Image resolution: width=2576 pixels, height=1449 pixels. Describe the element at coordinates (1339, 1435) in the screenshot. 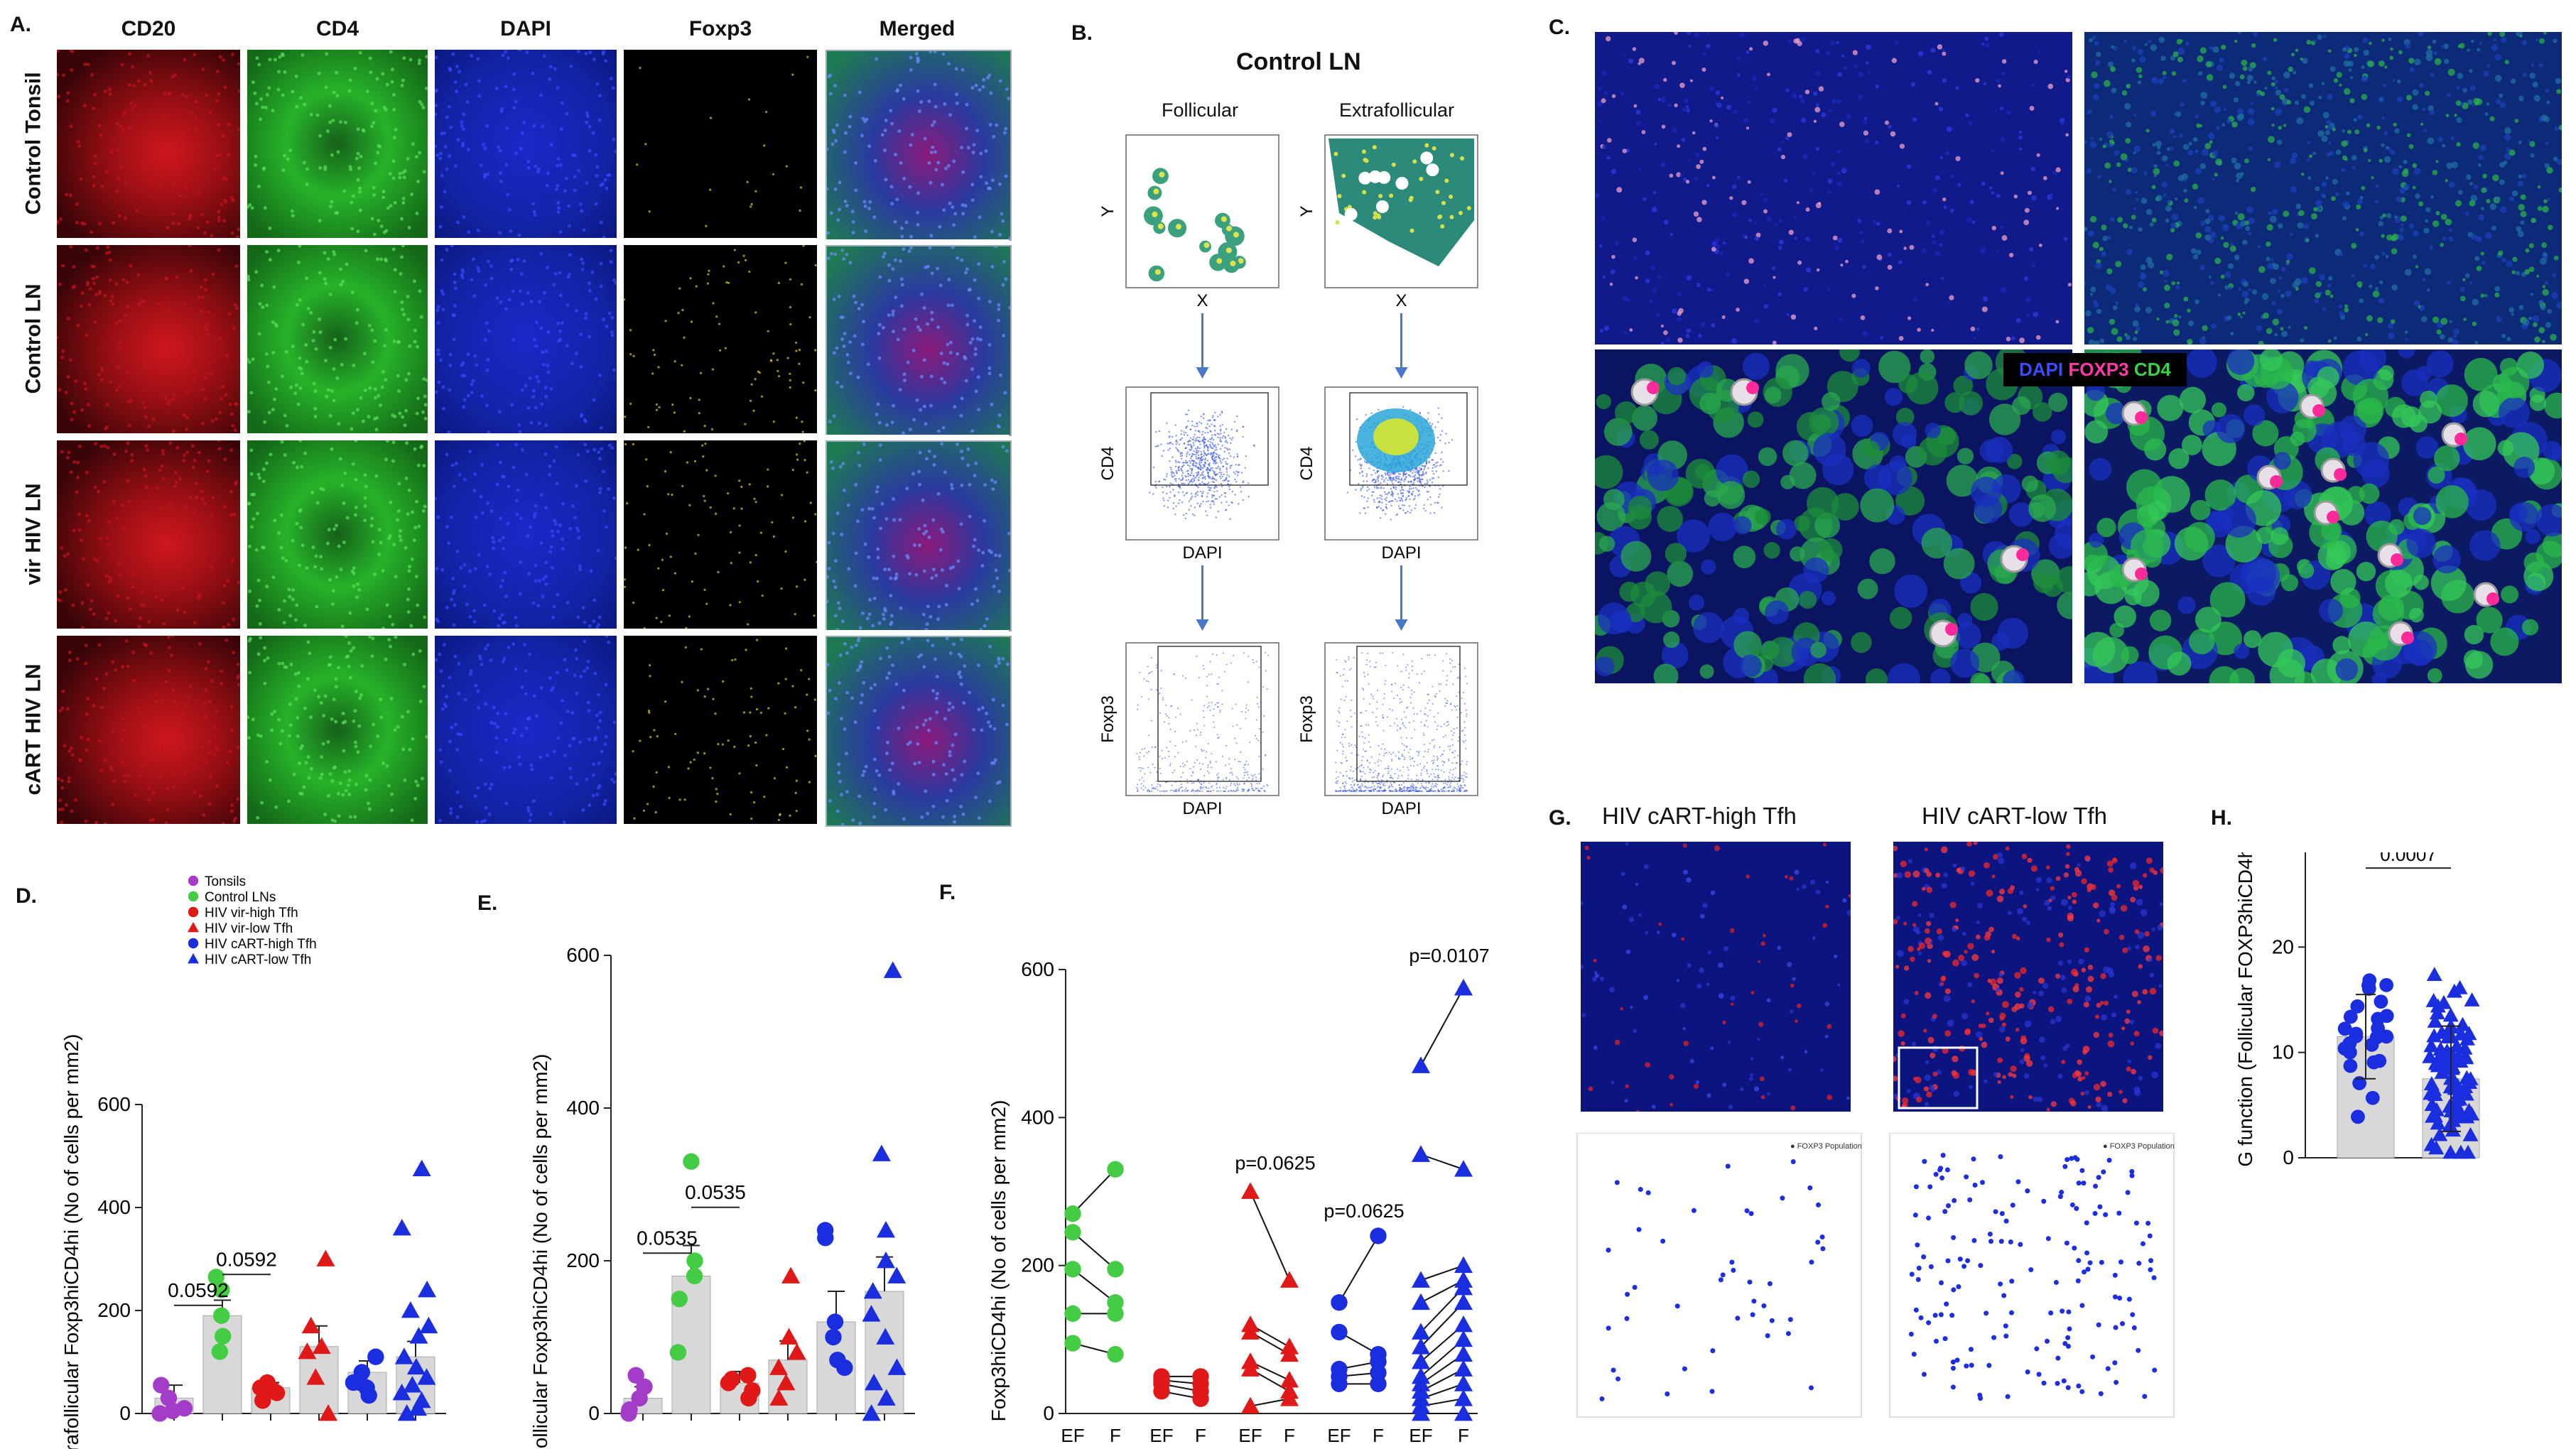

I see `x-tick-label: EF` at that location.